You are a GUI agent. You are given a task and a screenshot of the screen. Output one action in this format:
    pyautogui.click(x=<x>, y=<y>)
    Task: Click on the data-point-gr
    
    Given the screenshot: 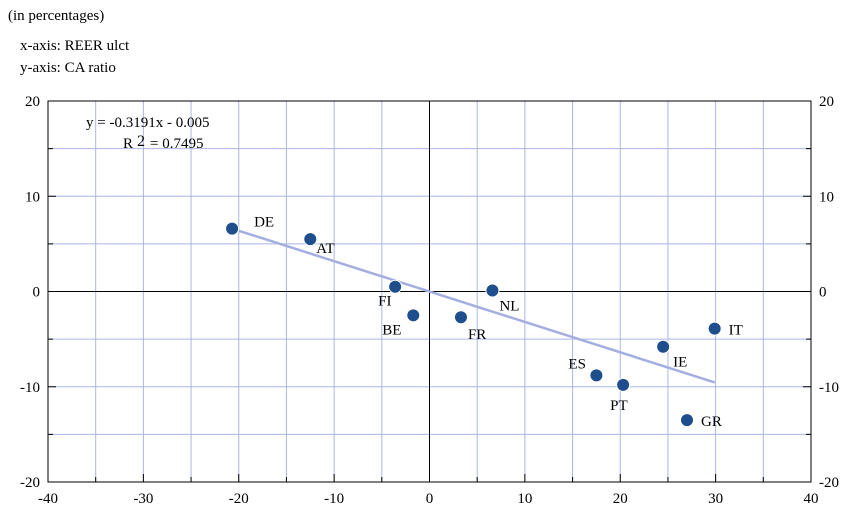 What is the action you would take?
    pyautogui.click(x=687, y=420)
    